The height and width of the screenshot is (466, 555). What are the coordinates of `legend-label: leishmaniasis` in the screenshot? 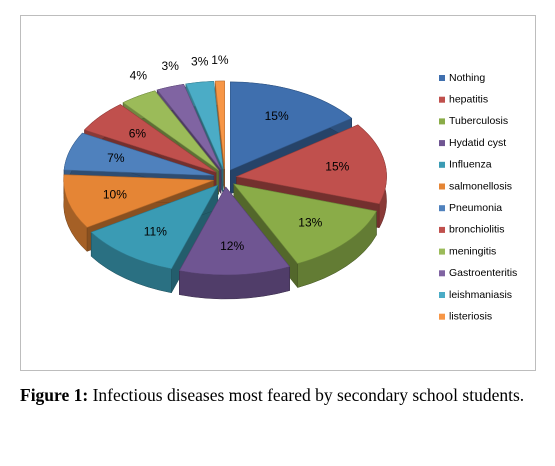 It's located at (480, 295).